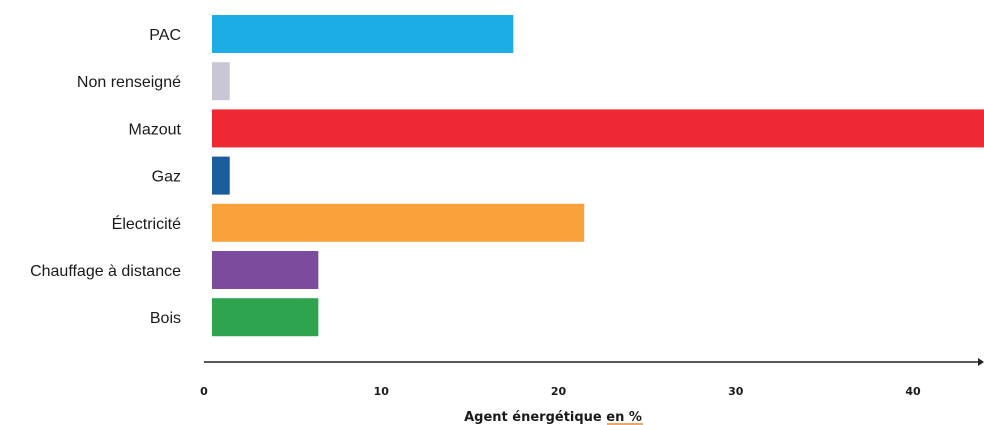  What do you see at coordinates (165, 35) in the screenshot?
I see `category-label-1: PAC` at bounding box center [165, 35].